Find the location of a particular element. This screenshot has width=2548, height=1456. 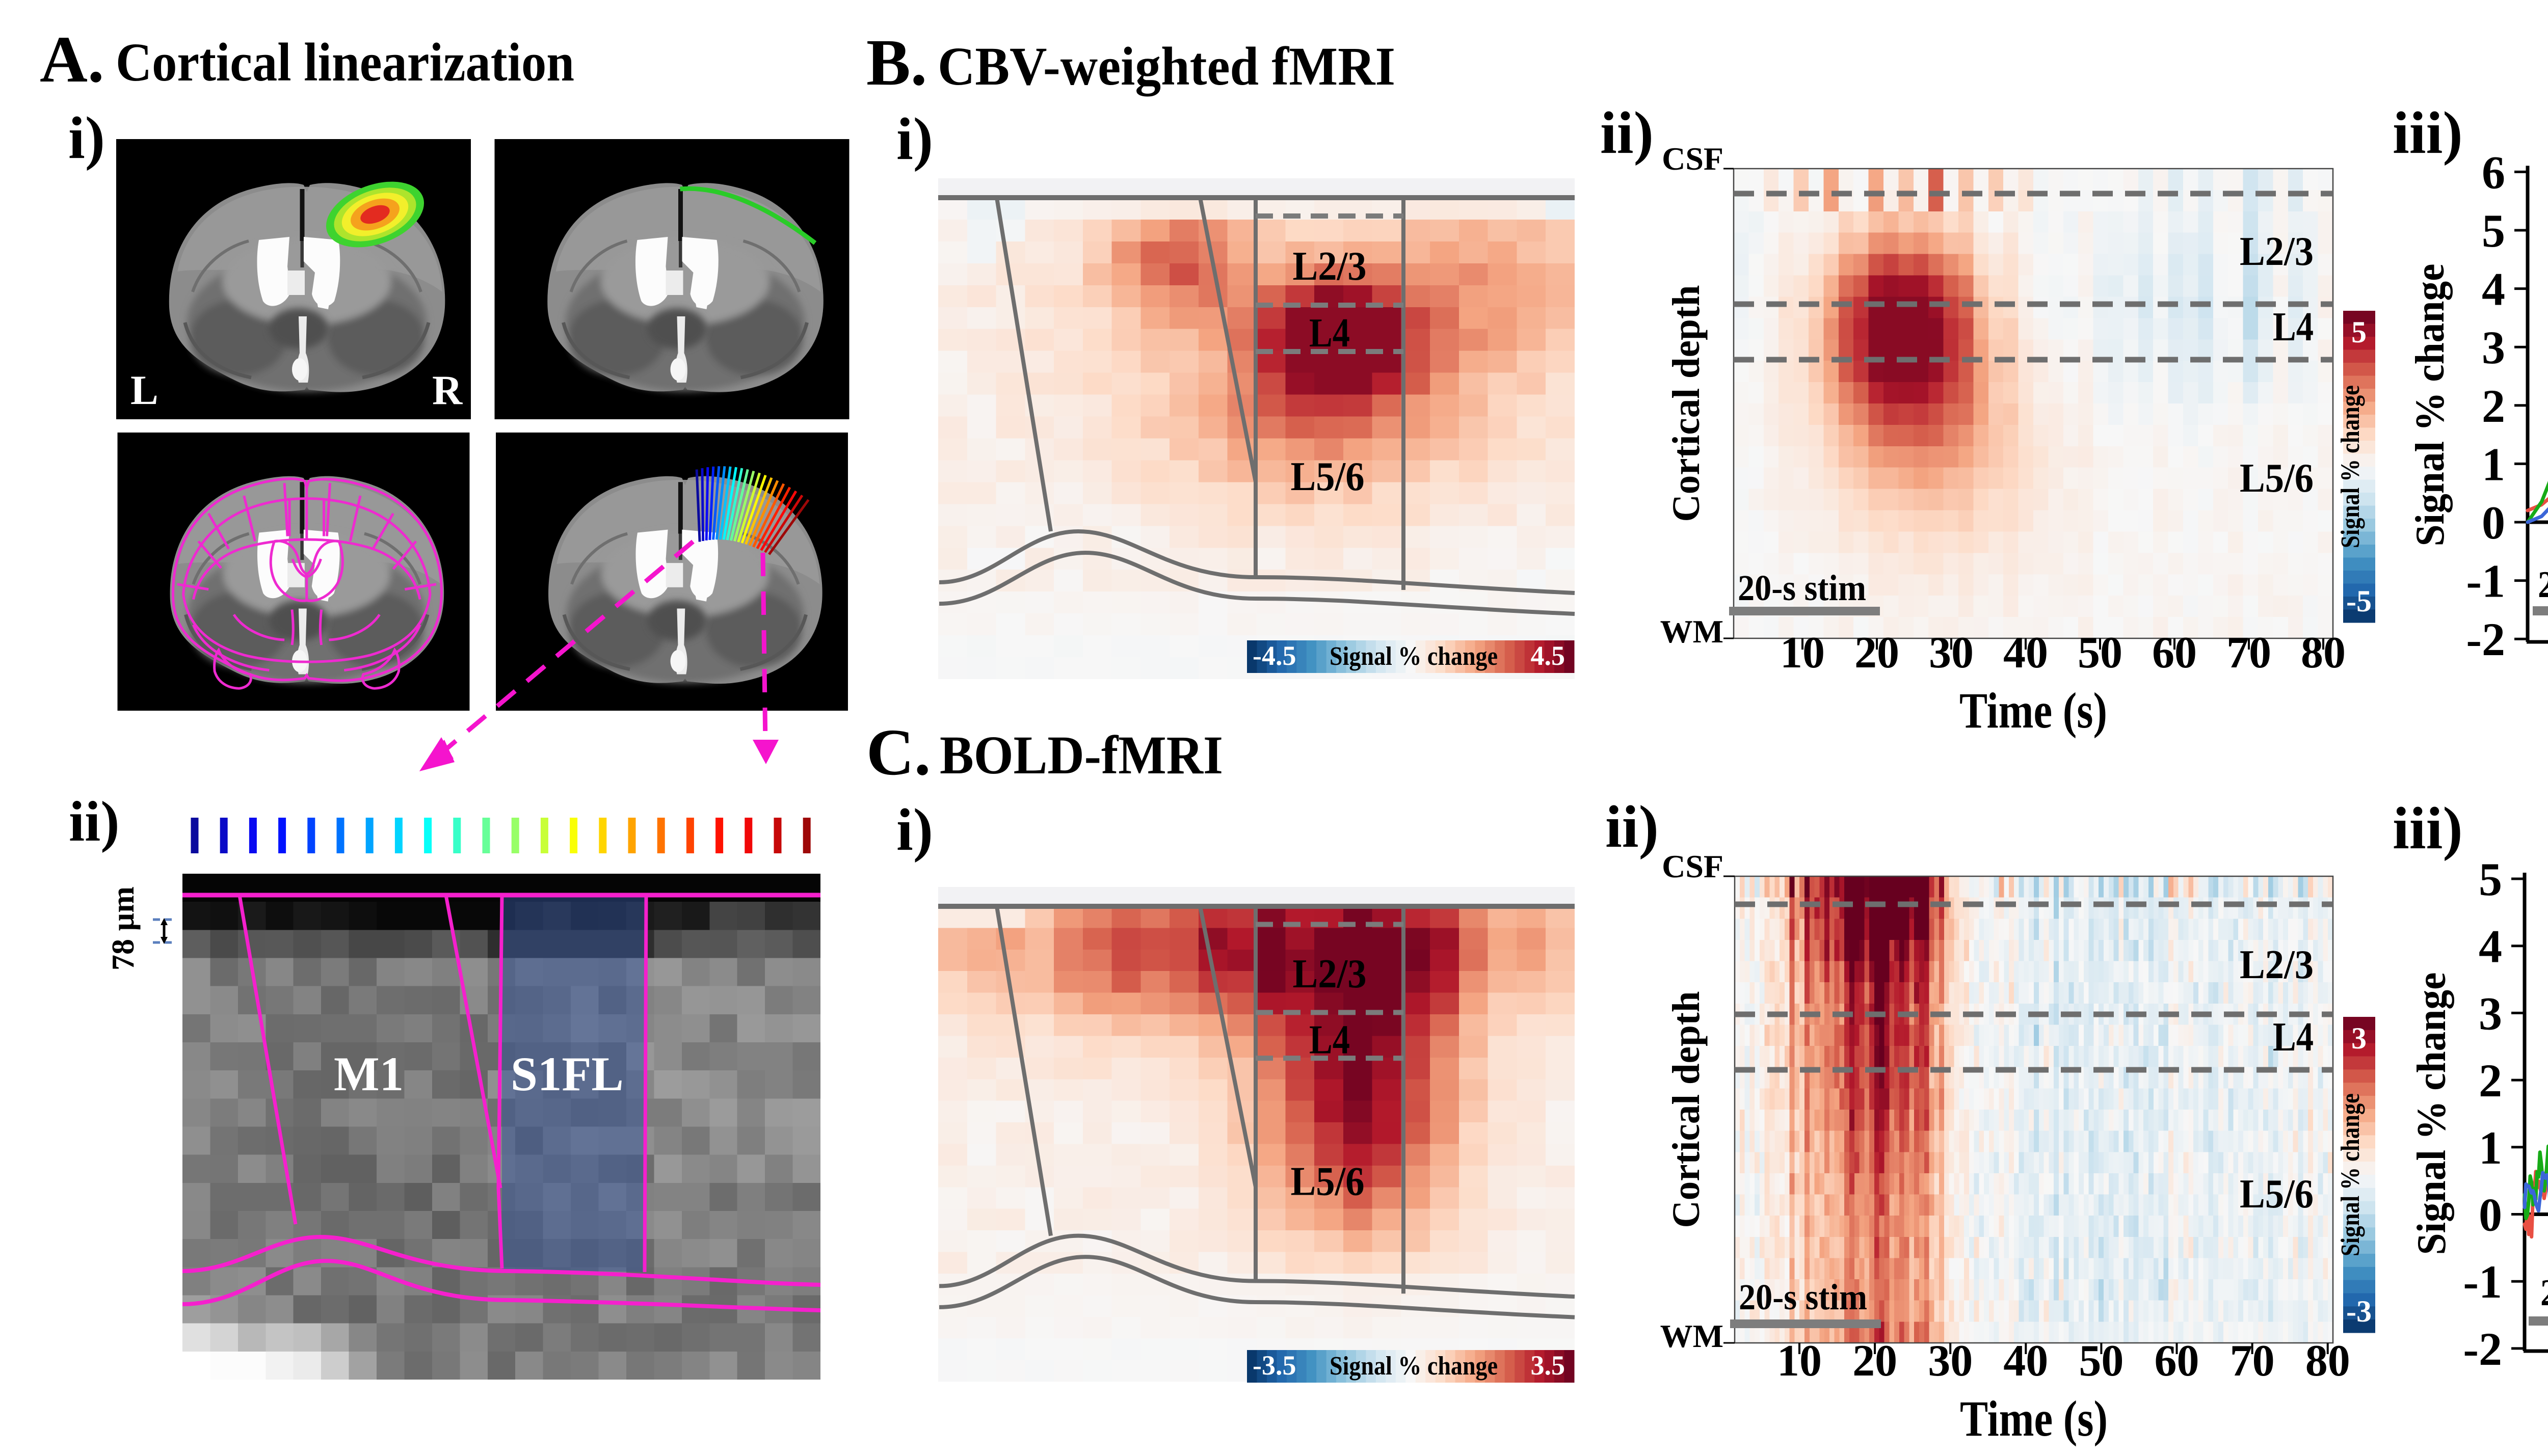

svg-text: R is located at coordinates (448, 390).